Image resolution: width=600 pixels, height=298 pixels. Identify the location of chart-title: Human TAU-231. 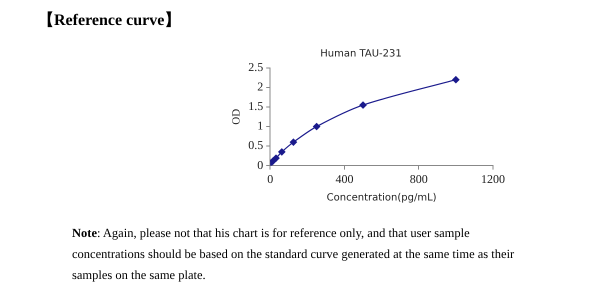
(361, 54).